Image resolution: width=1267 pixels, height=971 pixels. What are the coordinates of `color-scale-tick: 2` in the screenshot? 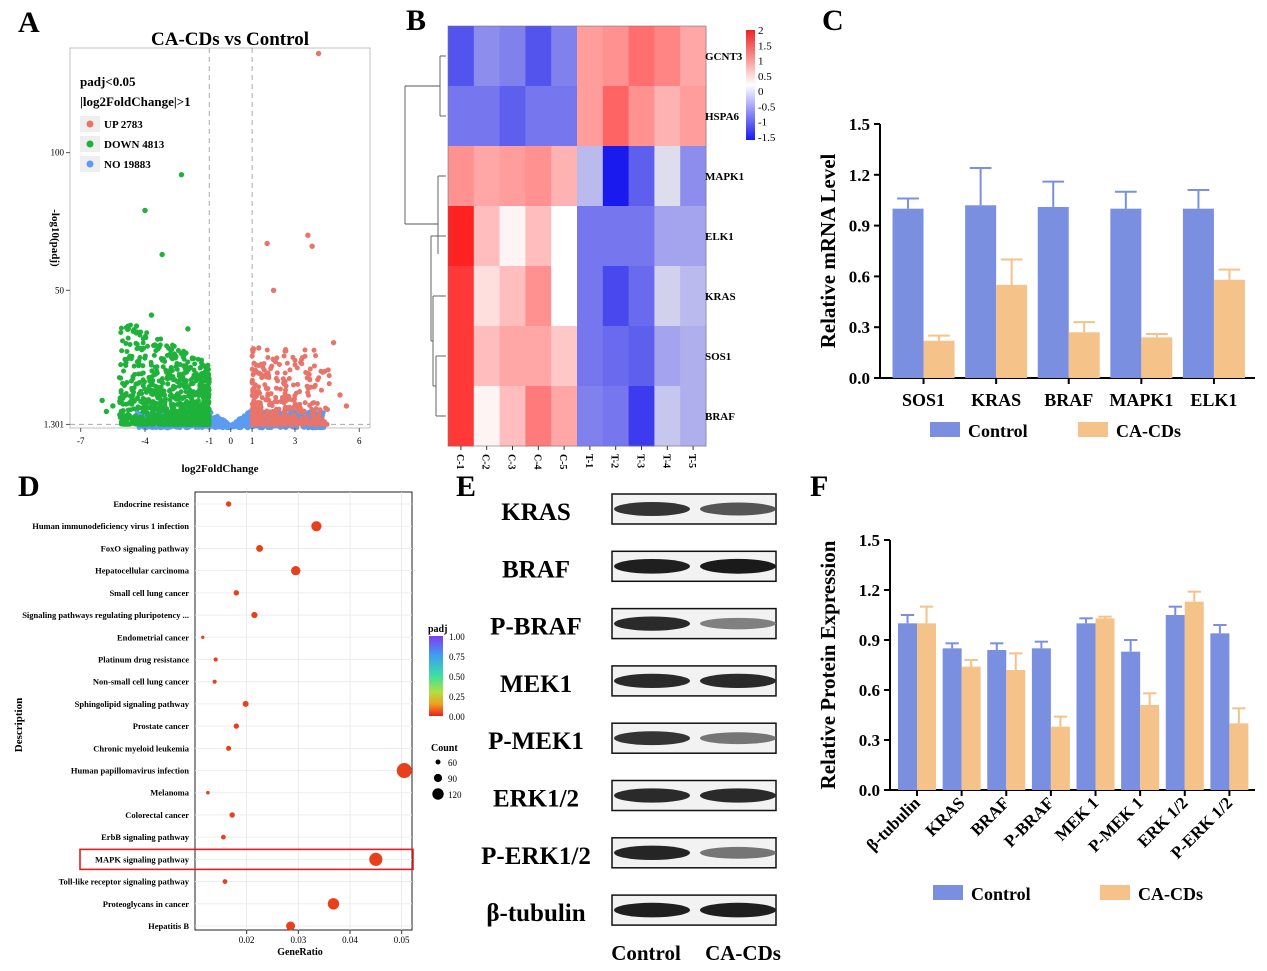 It's located at (761, 31).